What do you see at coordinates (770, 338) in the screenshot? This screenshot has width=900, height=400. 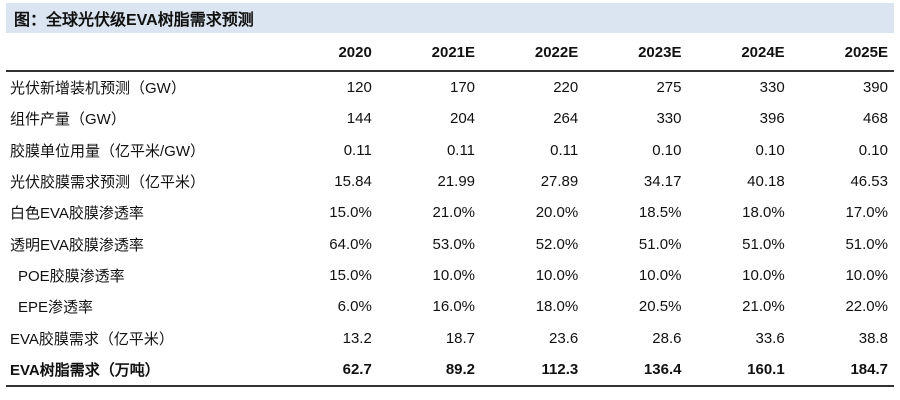 I see `table-cell: 33.6` at bounding box center [770, 338].